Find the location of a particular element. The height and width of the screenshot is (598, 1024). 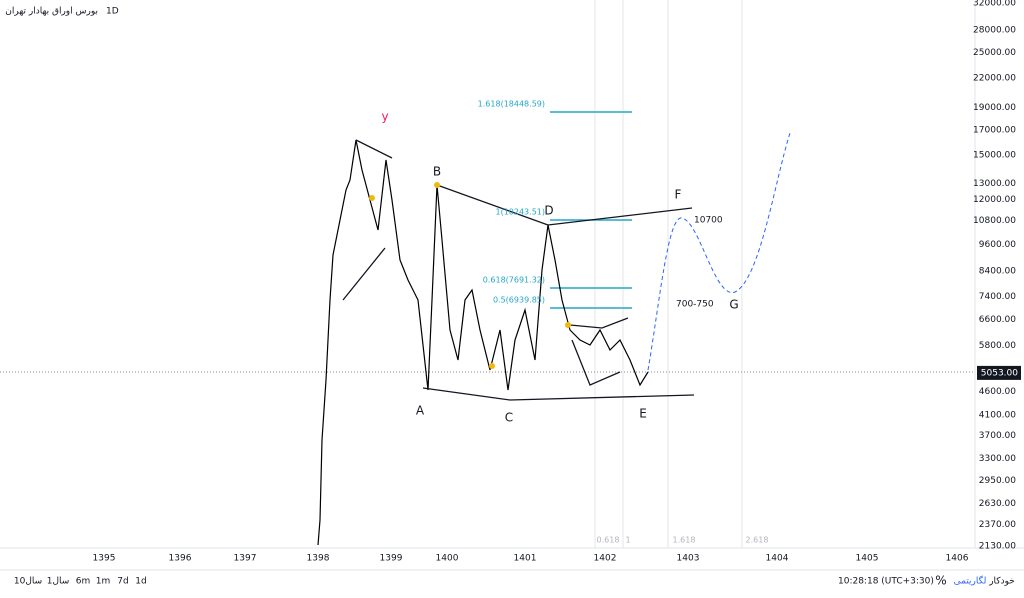

fib-time-lines is located at coordinates (668, 274).